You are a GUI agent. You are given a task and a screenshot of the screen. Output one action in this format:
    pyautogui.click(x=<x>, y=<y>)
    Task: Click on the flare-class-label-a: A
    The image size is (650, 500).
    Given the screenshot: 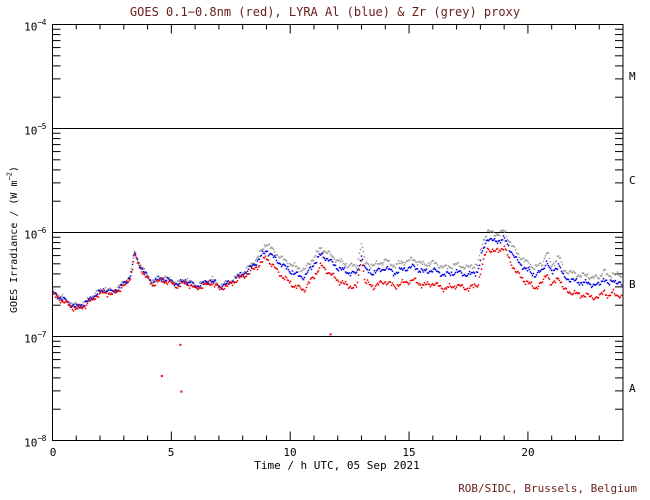 What is the action you would take?
    pyautogui.click(x=632, y=388)
    